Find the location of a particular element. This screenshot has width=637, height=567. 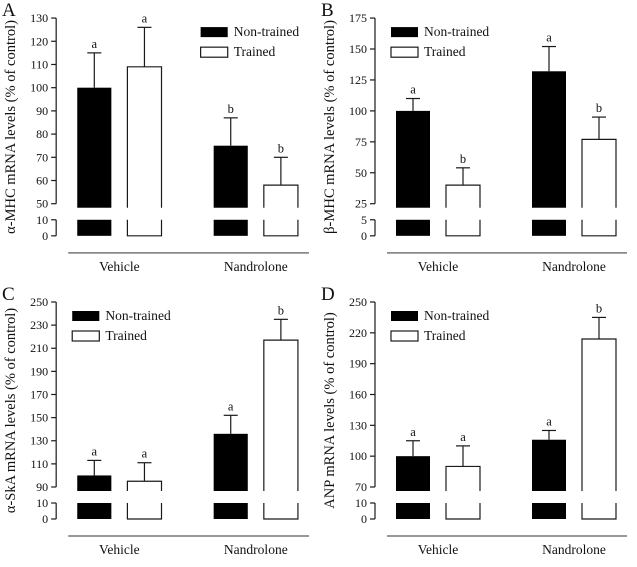

y-tick-label: 125 is located at coordinates (358, 80).